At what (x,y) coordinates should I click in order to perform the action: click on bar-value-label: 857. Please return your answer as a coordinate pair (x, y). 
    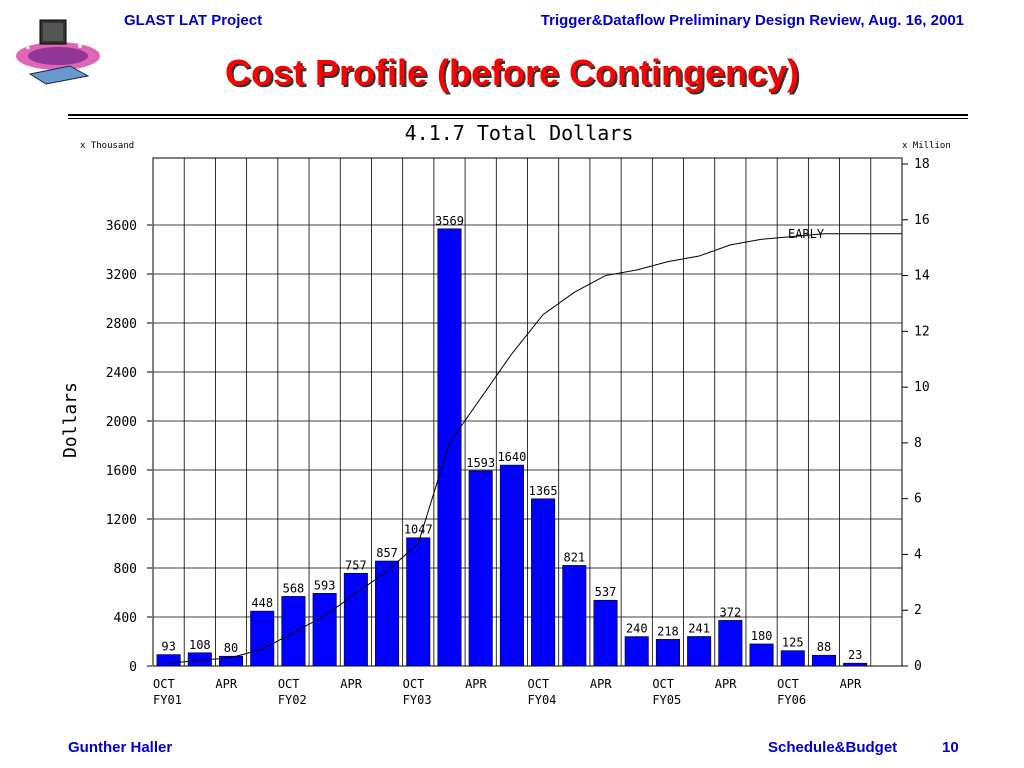
    Looking at the image, I should click on (387, 553).